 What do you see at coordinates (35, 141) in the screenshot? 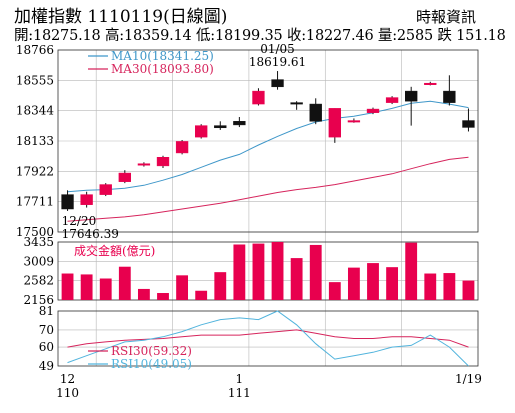
I see `price-tick-label: 18133` at bounding box center [35, 141].